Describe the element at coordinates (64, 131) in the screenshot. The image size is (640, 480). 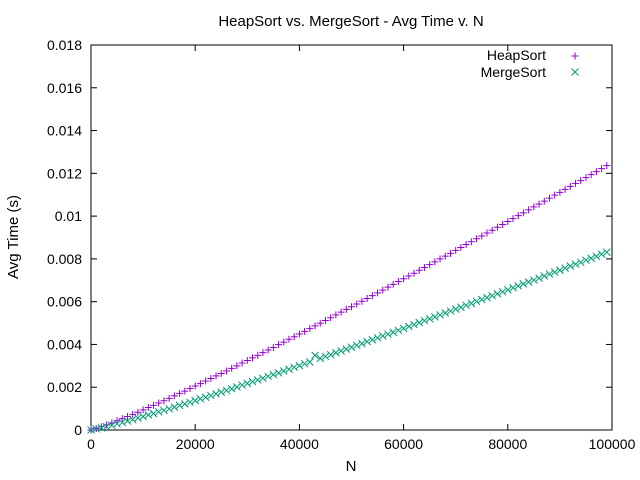
I see `y-tick-label: 0.014` at that location.